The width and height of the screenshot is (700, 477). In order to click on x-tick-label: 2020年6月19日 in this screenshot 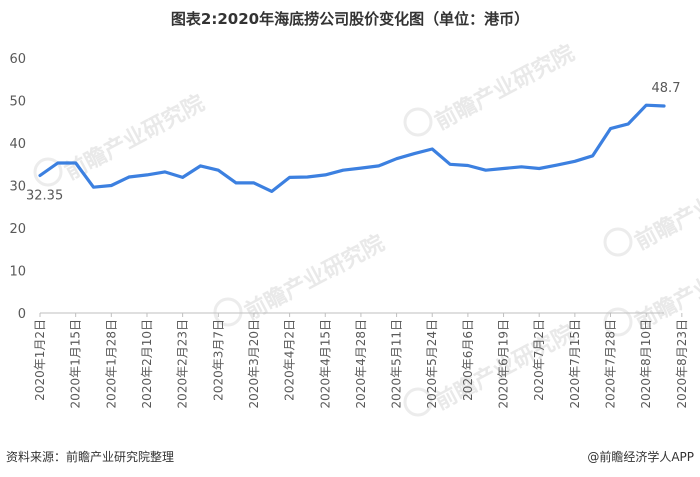, I will do `click(504, 363)`.